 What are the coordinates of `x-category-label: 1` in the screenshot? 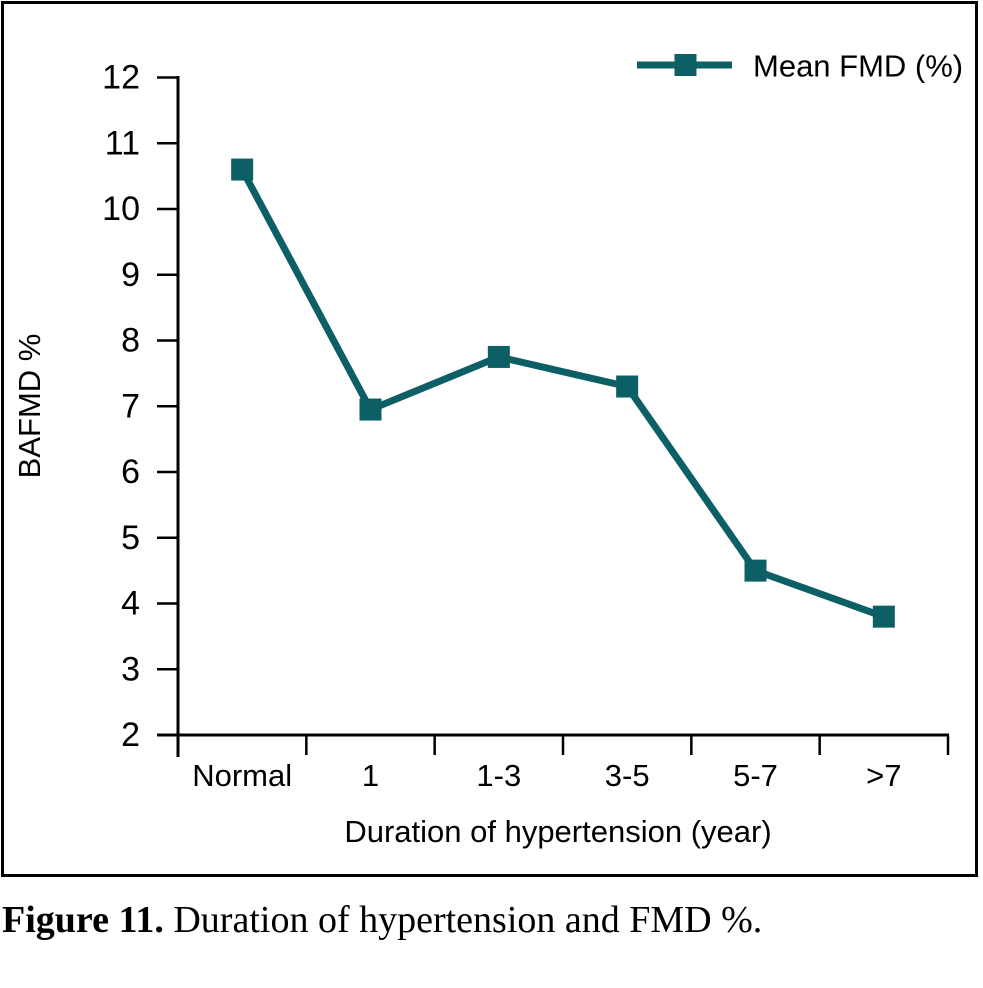 It's located at (370, 775).